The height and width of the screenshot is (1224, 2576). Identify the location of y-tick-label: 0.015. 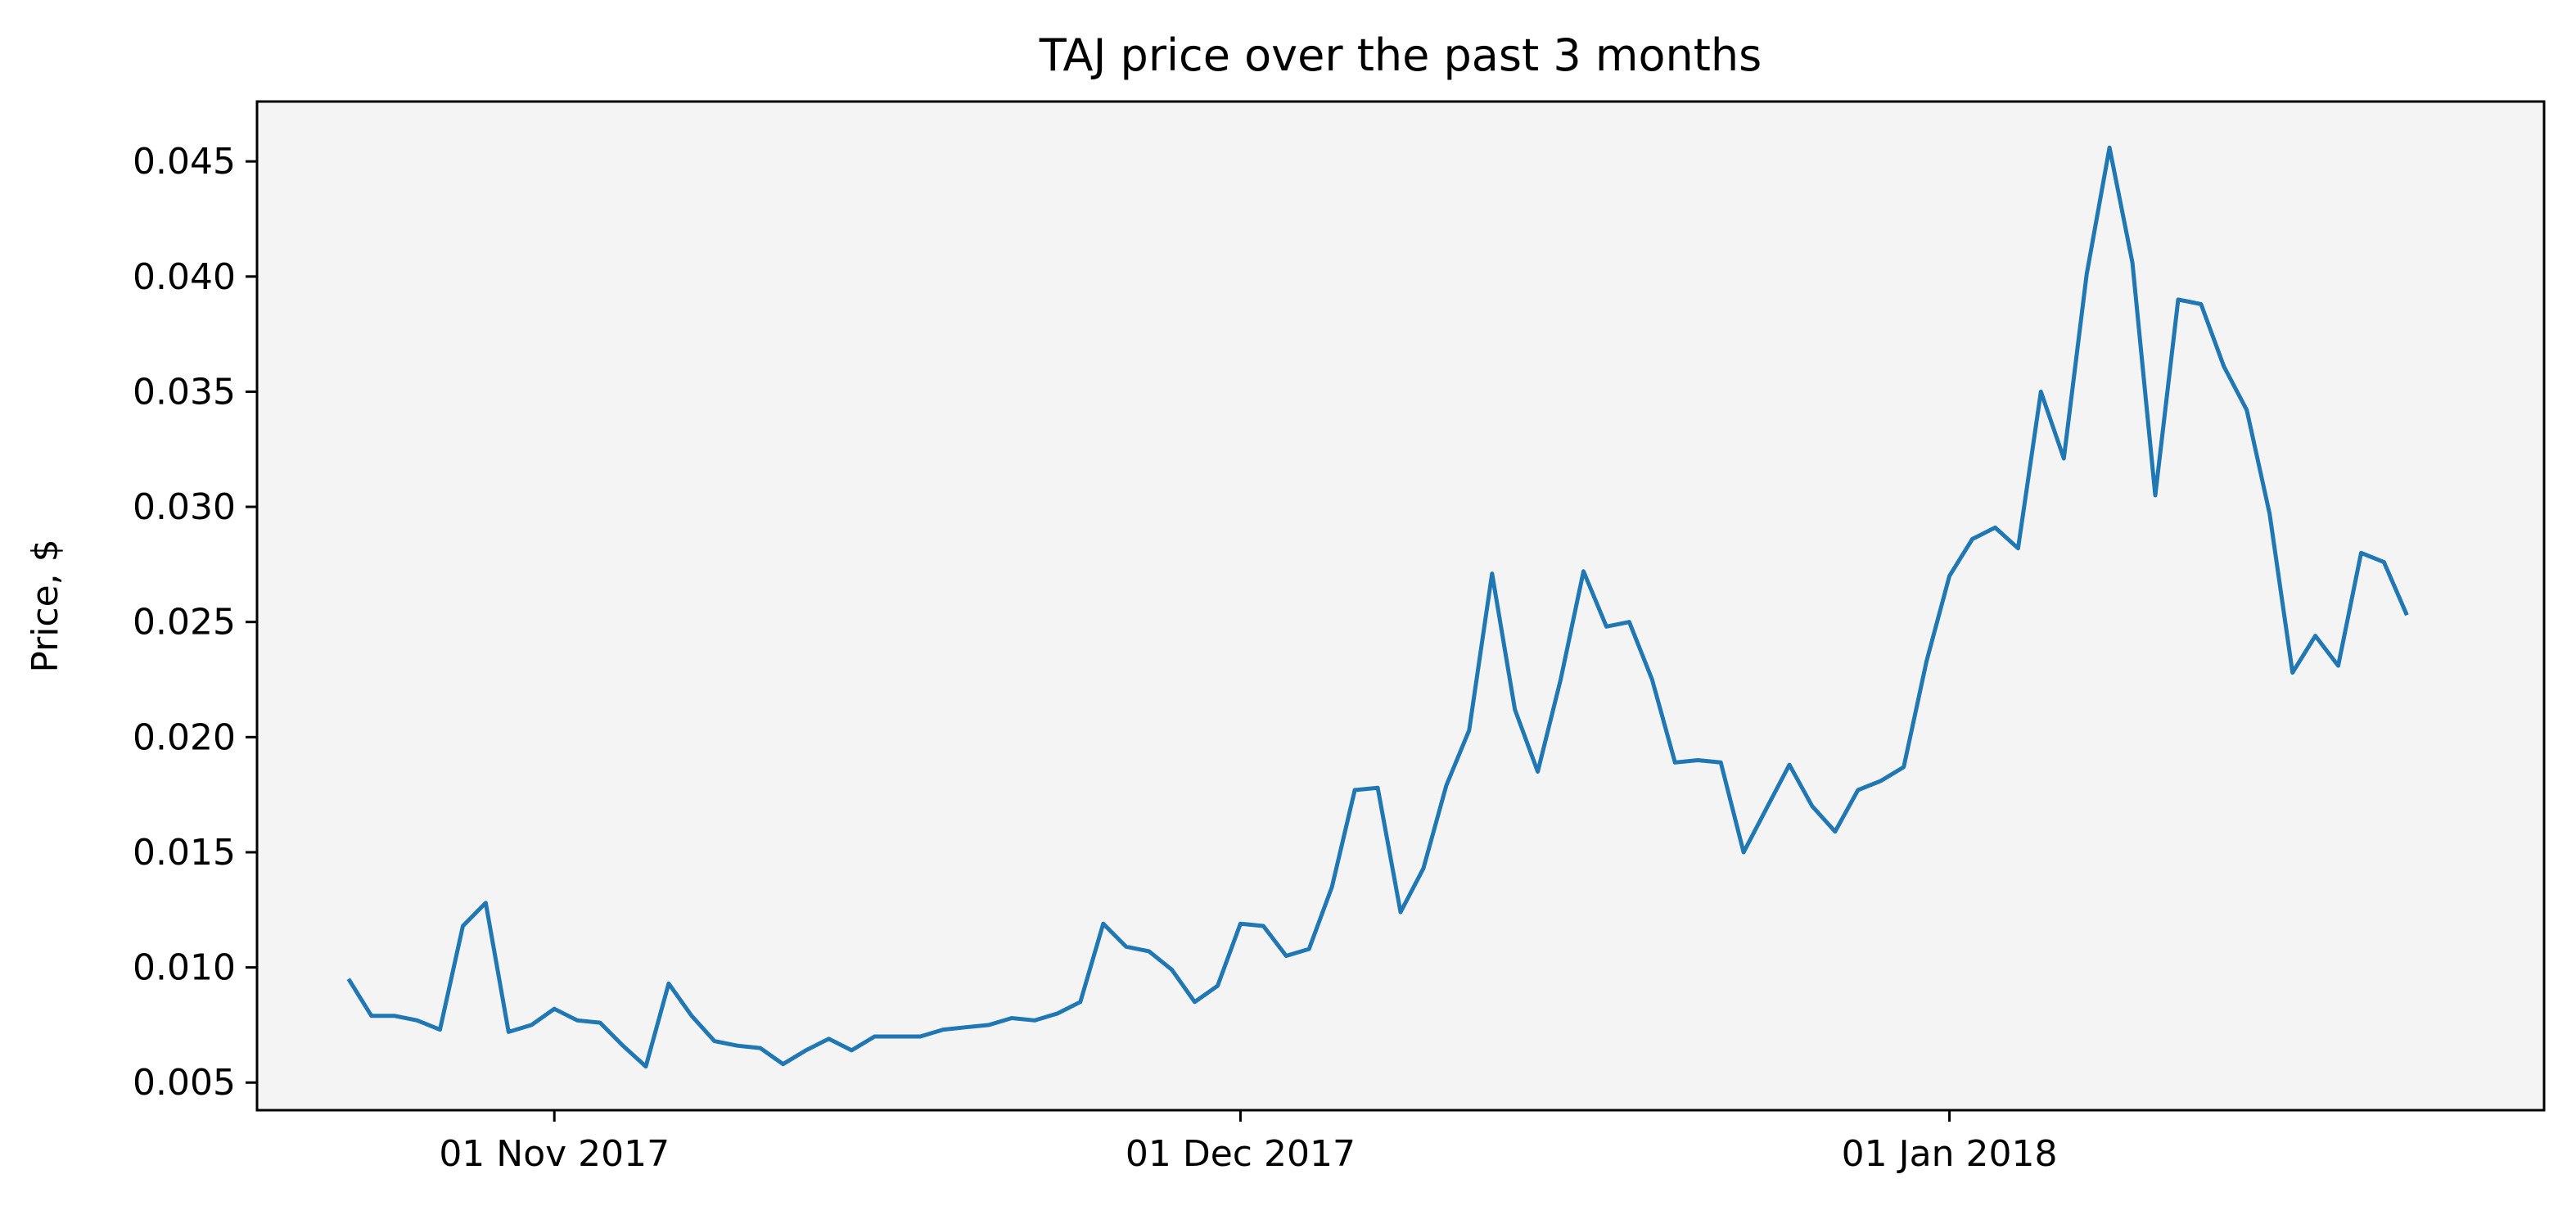
(184, 853).